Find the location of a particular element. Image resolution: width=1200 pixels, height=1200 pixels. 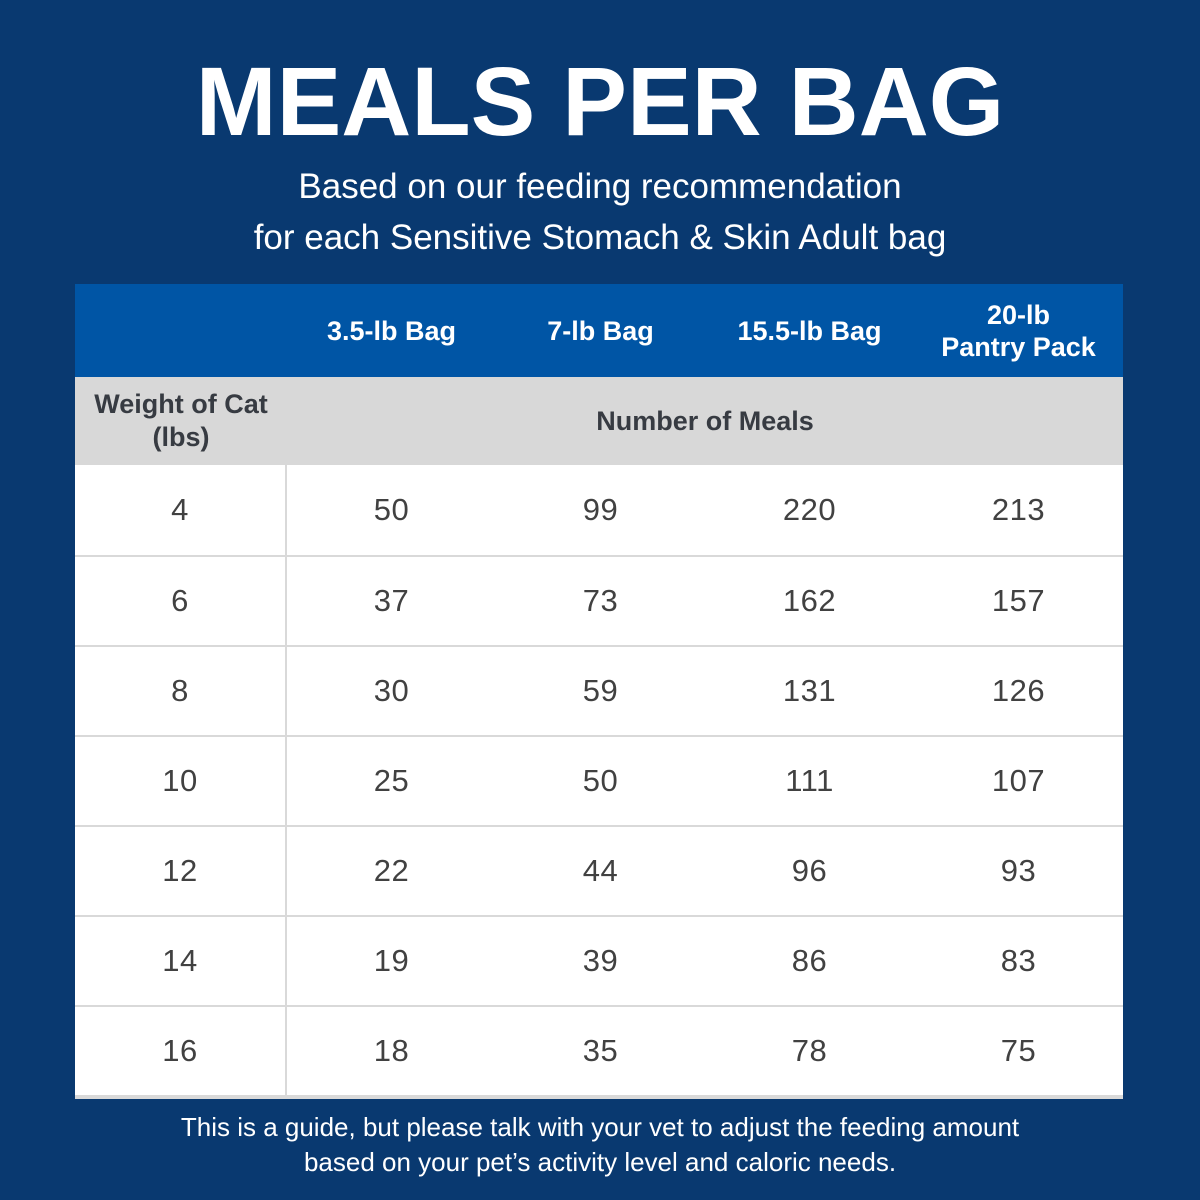

subtitle-line-1: Based on our feeding recommendation is located at coordinates (600, 186).